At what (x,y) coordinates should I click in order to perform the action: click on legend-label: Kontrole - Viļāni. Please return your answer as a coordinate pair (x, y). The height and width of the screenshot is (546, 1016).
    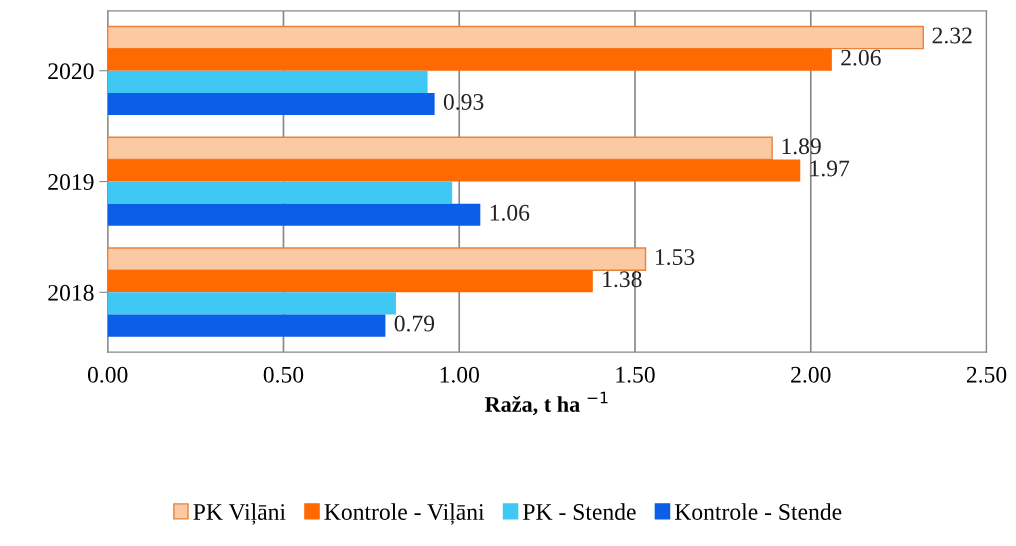
    Looking at the image, I should click on (404, 514).